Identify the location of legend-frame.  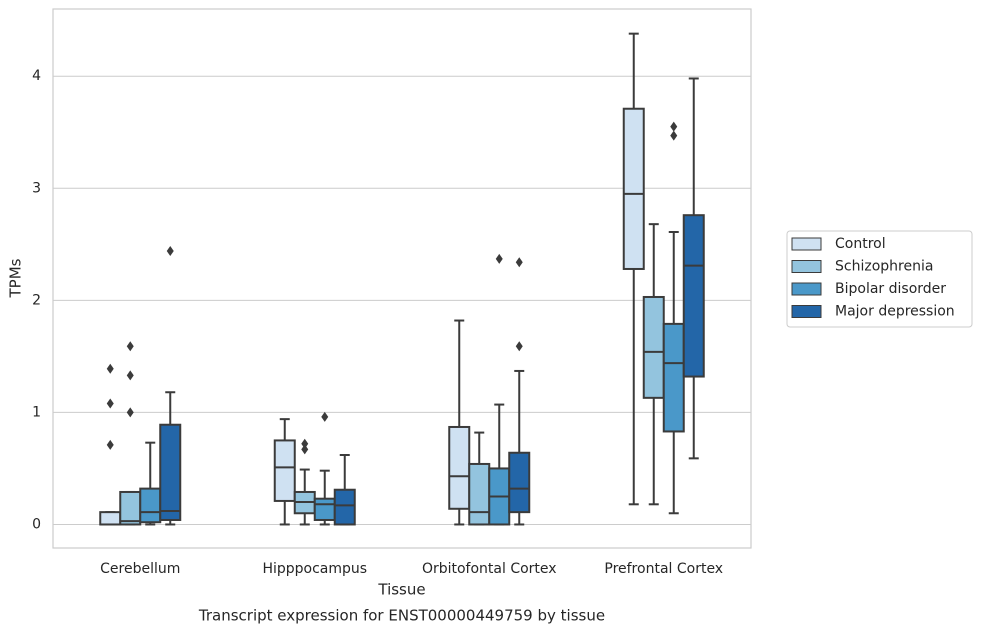
(879, 279).